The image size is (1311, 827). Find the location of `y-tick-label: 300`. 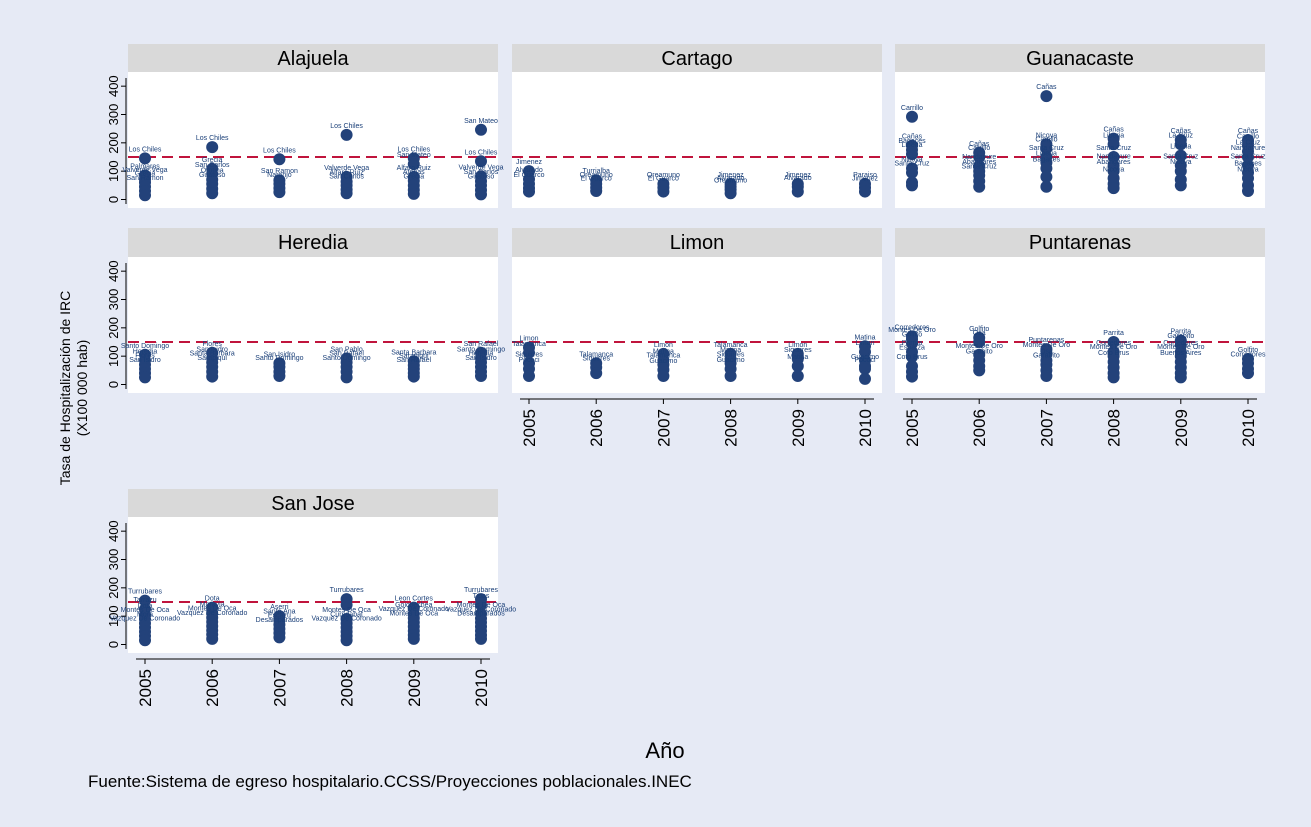

y-tick-label: 300 is located at coordinates (113, 560).